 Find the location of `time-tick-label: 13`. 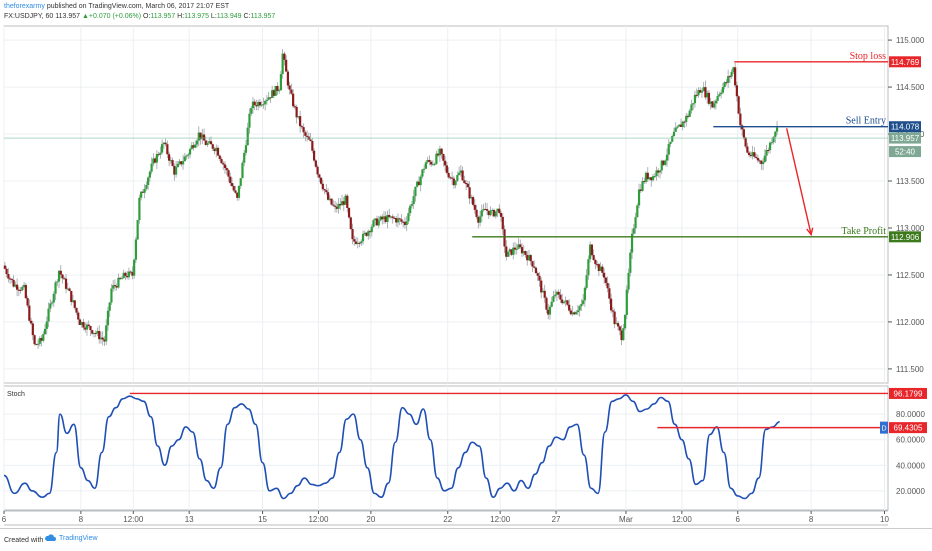

time-tick-label: 13 is located at coordinates (189, 519).